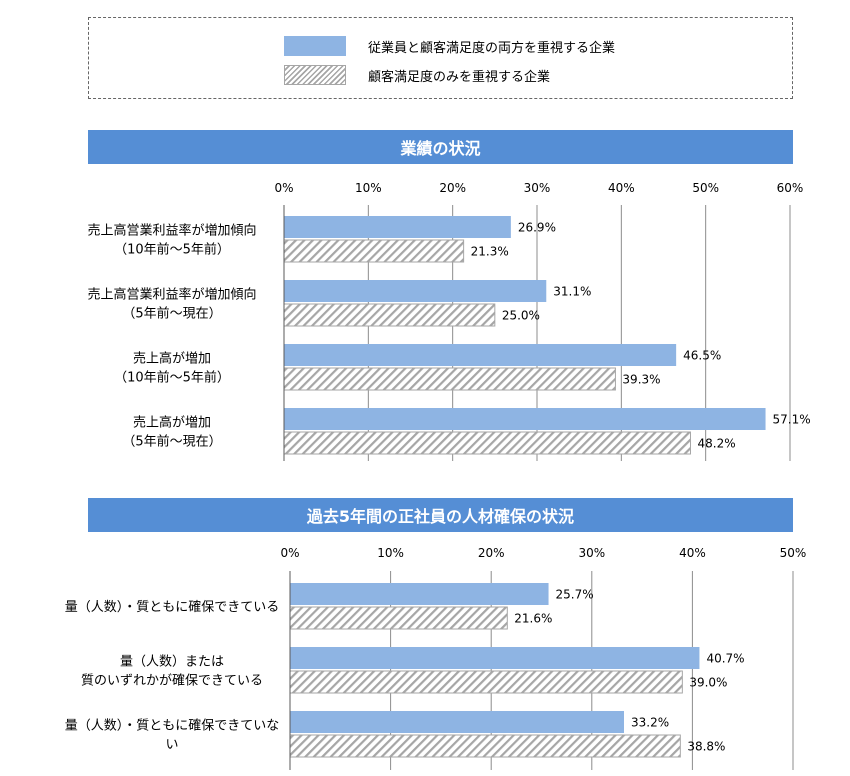  What do you see at coordinates (575, 595) in the screenshot?
I see `data-label: 25.7%` at bounding box center [575, 595].